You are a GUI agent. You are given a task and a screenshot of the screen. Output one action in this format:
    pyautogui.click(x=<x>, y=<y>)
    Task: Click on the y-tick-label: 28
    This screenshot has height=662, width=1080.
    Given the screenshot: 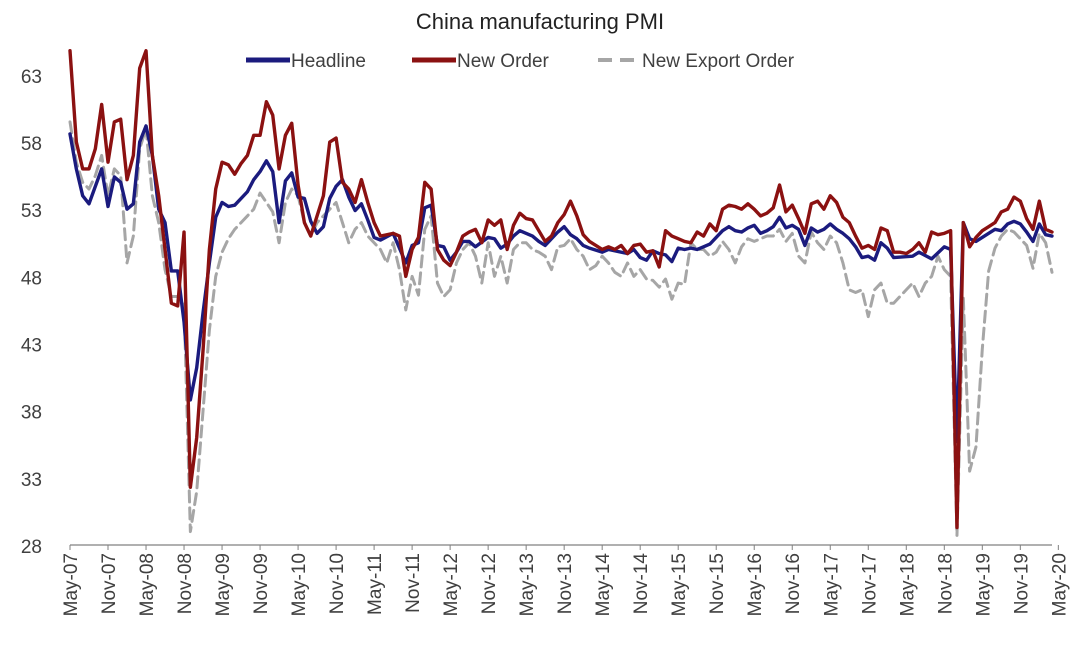 What is the action you would take?
    pyautogui.click(x=31, y=547)
    